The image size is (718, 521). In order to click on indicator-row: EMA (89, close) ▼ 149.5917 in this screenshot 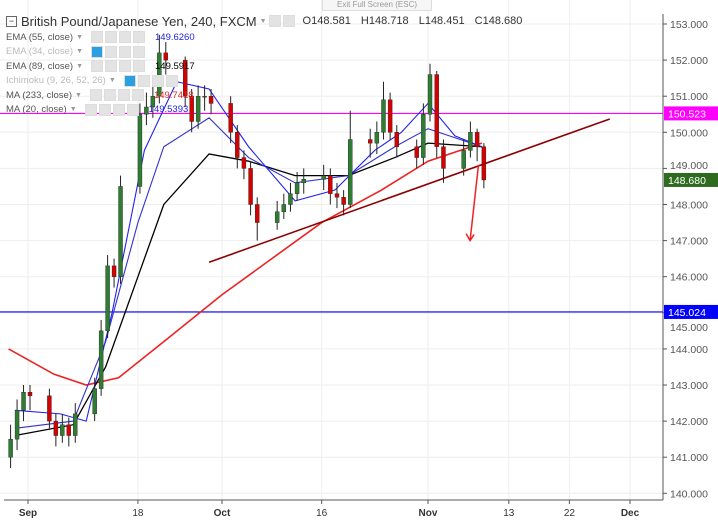, I will do `click(267, 66)`.